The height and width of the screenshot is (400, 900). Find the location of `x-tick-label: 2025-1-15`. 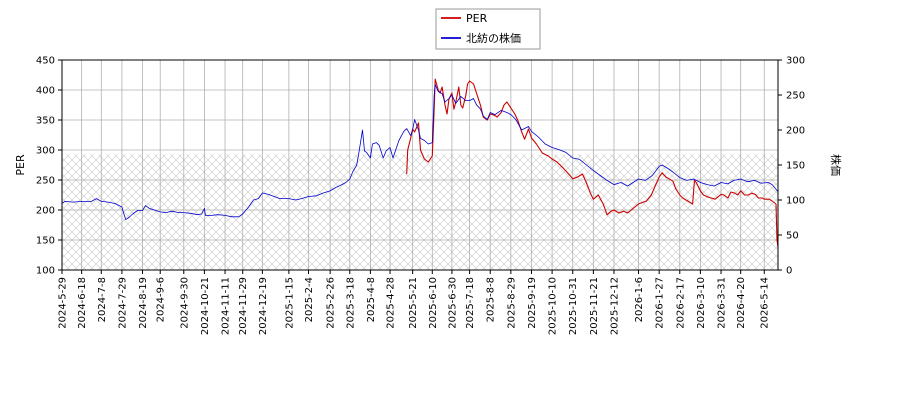

x-tick-label: 2025-1-15 is located at coordinates (289, 303).